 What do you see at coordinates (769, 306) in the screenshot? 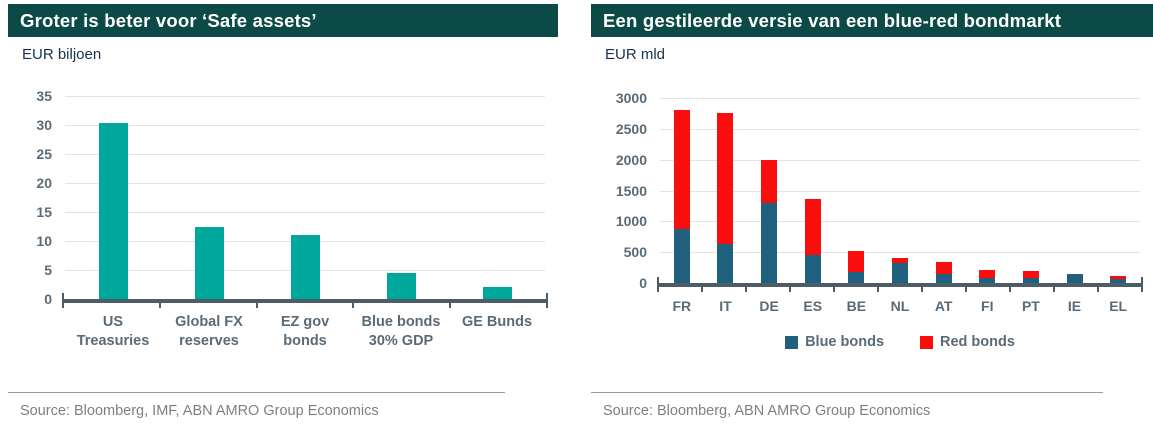
I see `x-category-label: DE` at bounding box center [769, 306].